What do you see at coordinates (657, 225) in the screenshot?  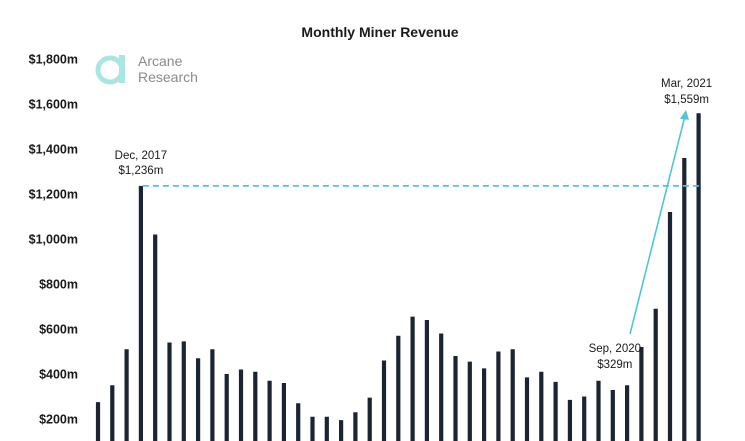 I see `trend-arrow-line` at bounding box center [657, 225].